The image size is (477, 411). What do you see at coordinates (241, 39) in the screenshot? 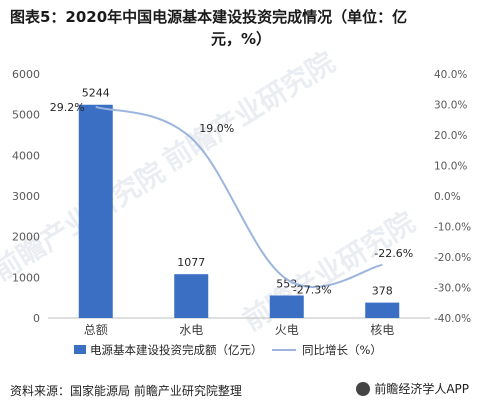
I see `chart-title-line2: 元，%）` at bounding box center [241, 39].